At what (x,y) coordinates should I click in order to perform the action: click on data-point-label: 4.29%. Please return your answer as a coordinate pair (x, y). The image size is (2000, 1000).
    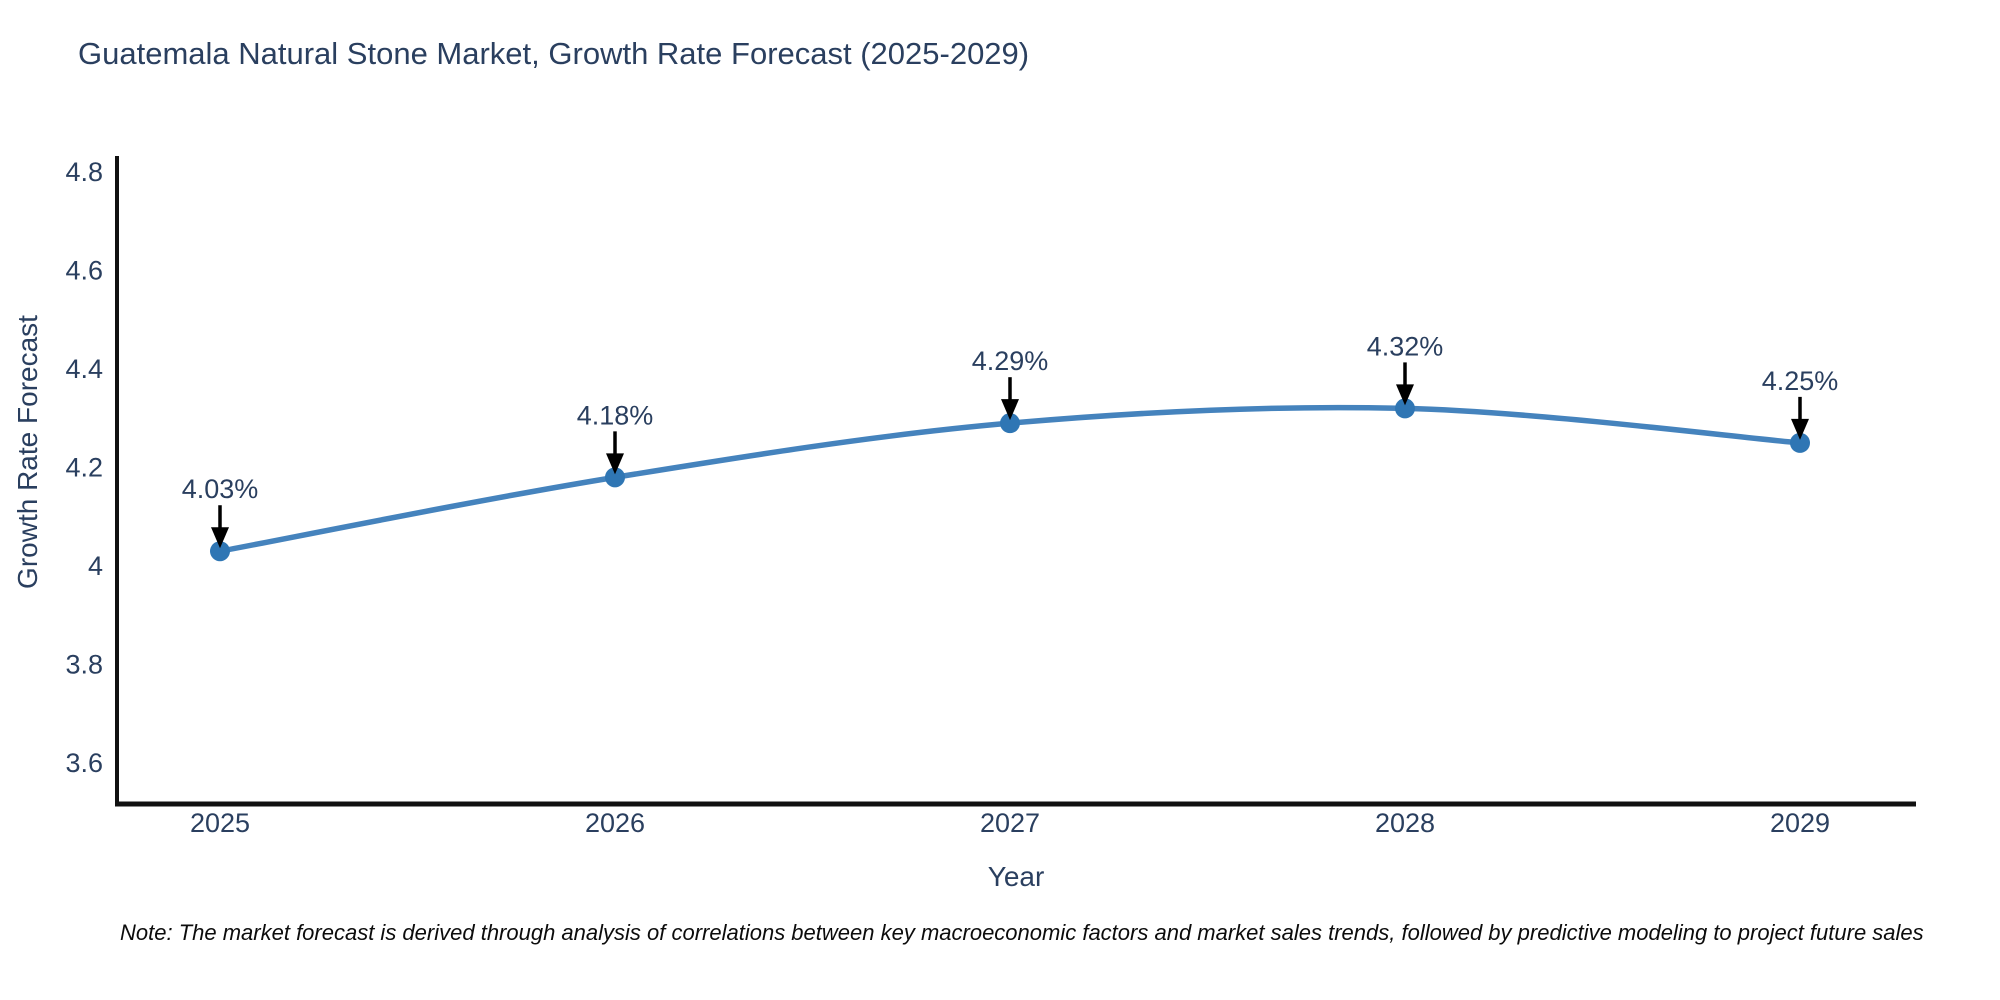
    Looking at the image, I should click on (1010, 361).